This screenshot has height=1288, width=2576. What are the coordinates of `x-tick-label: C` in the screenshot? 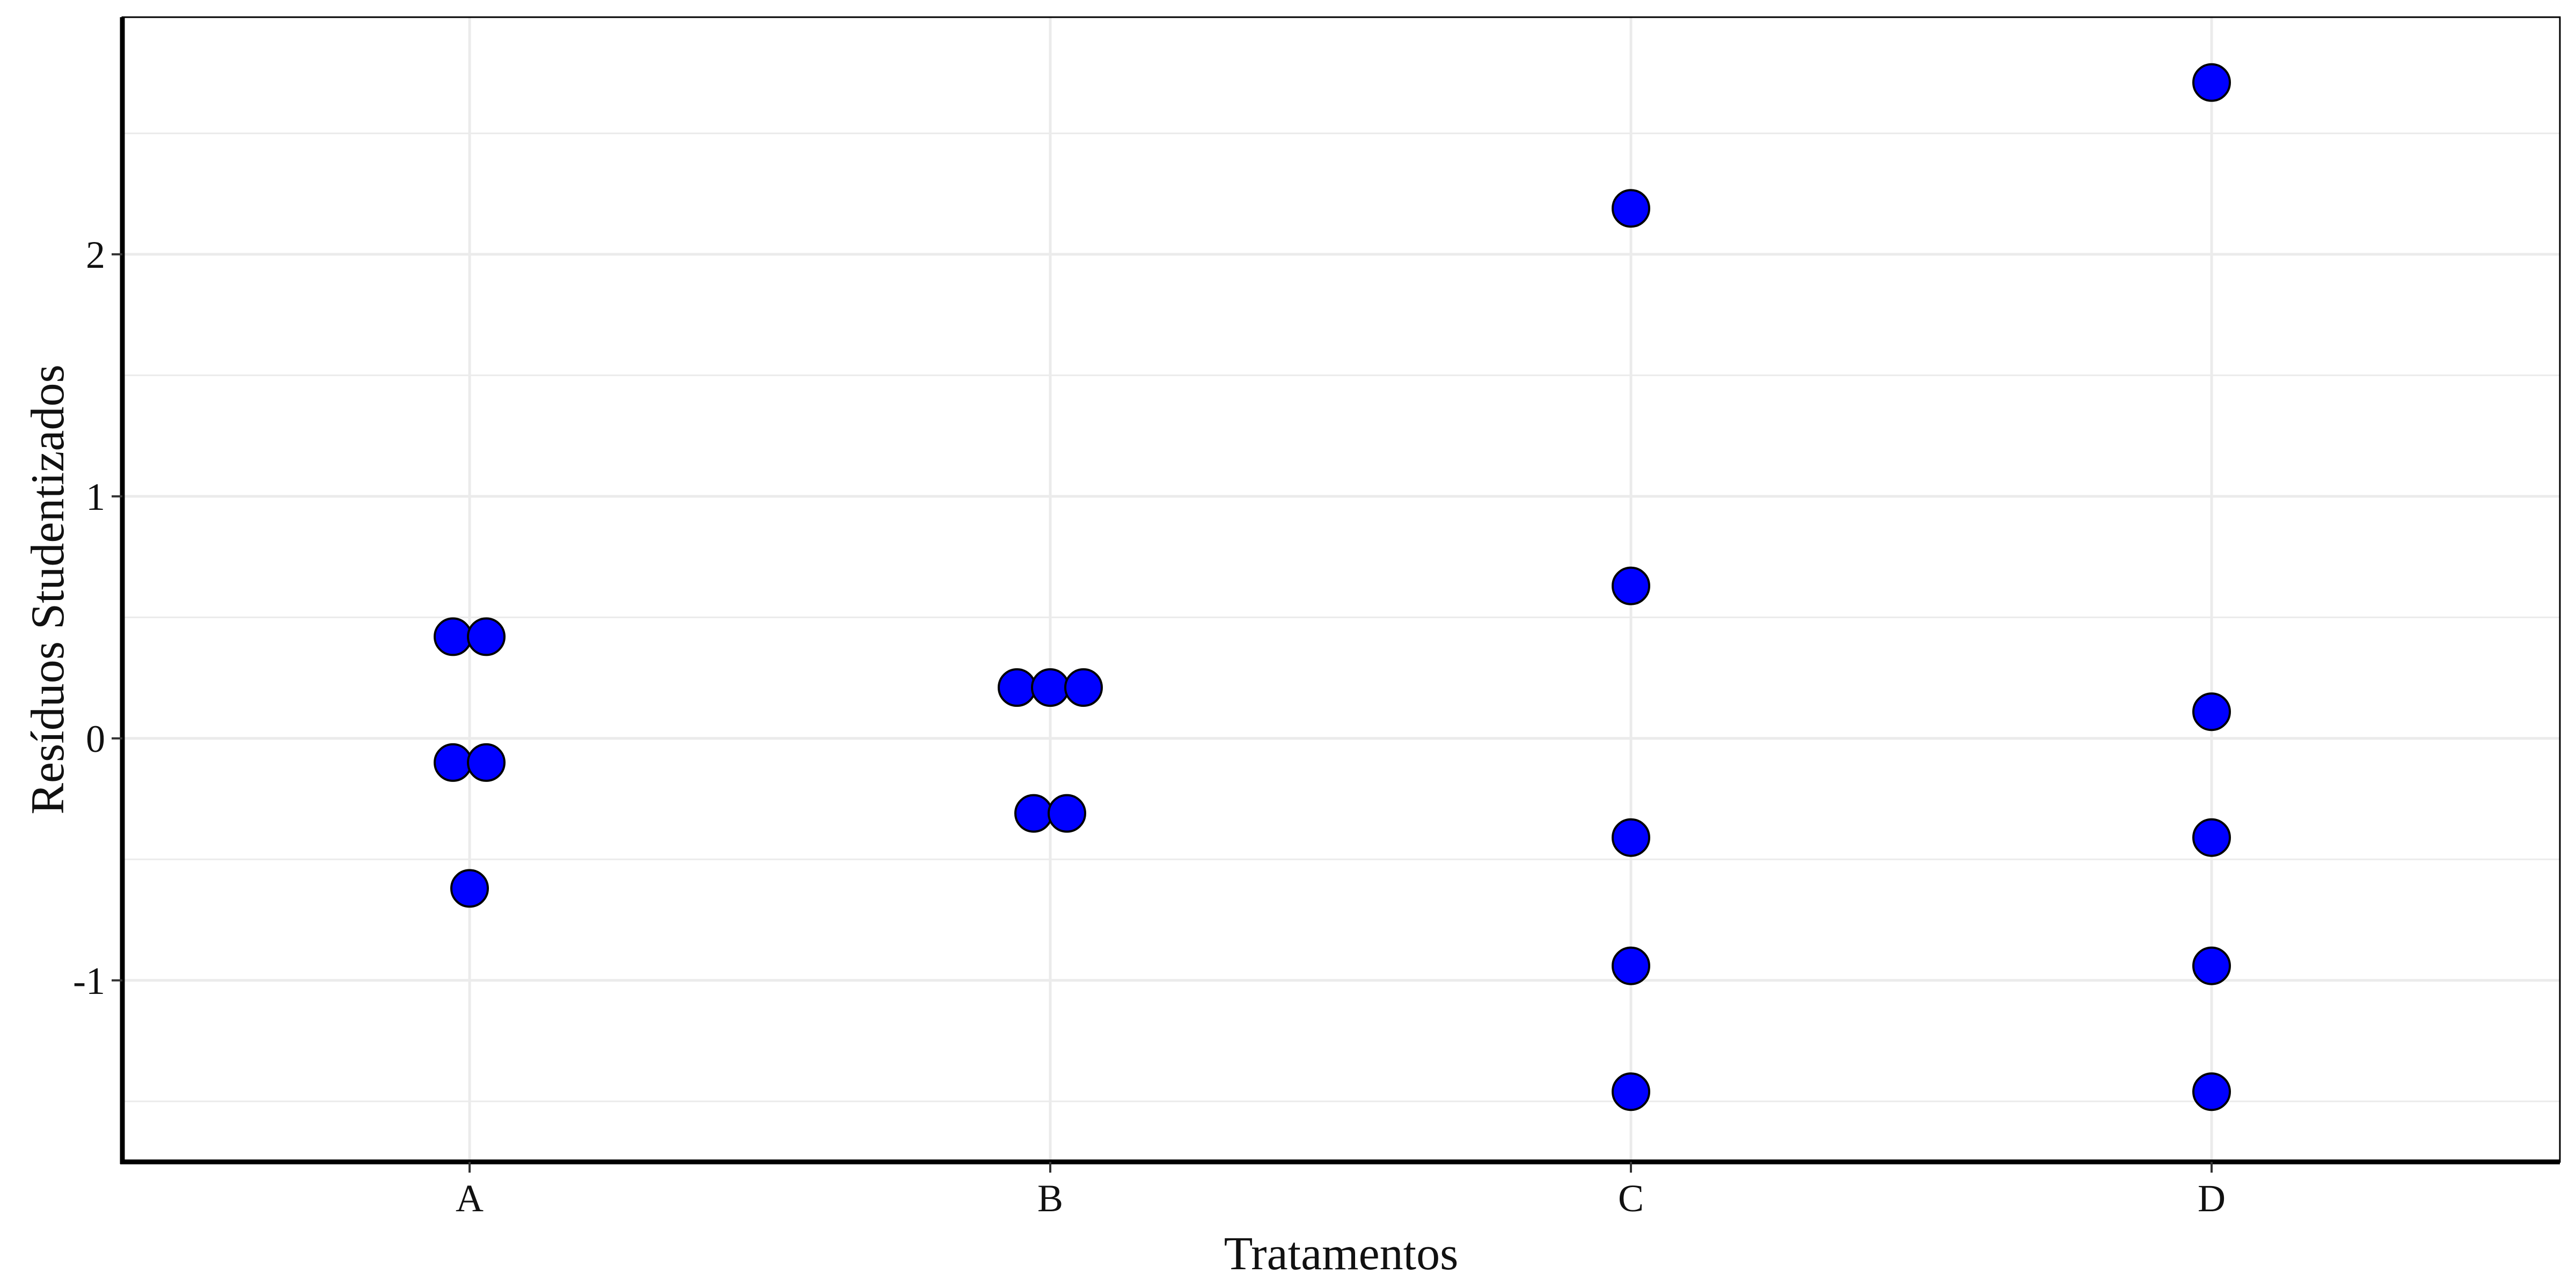 It's located at (1631, 1198).